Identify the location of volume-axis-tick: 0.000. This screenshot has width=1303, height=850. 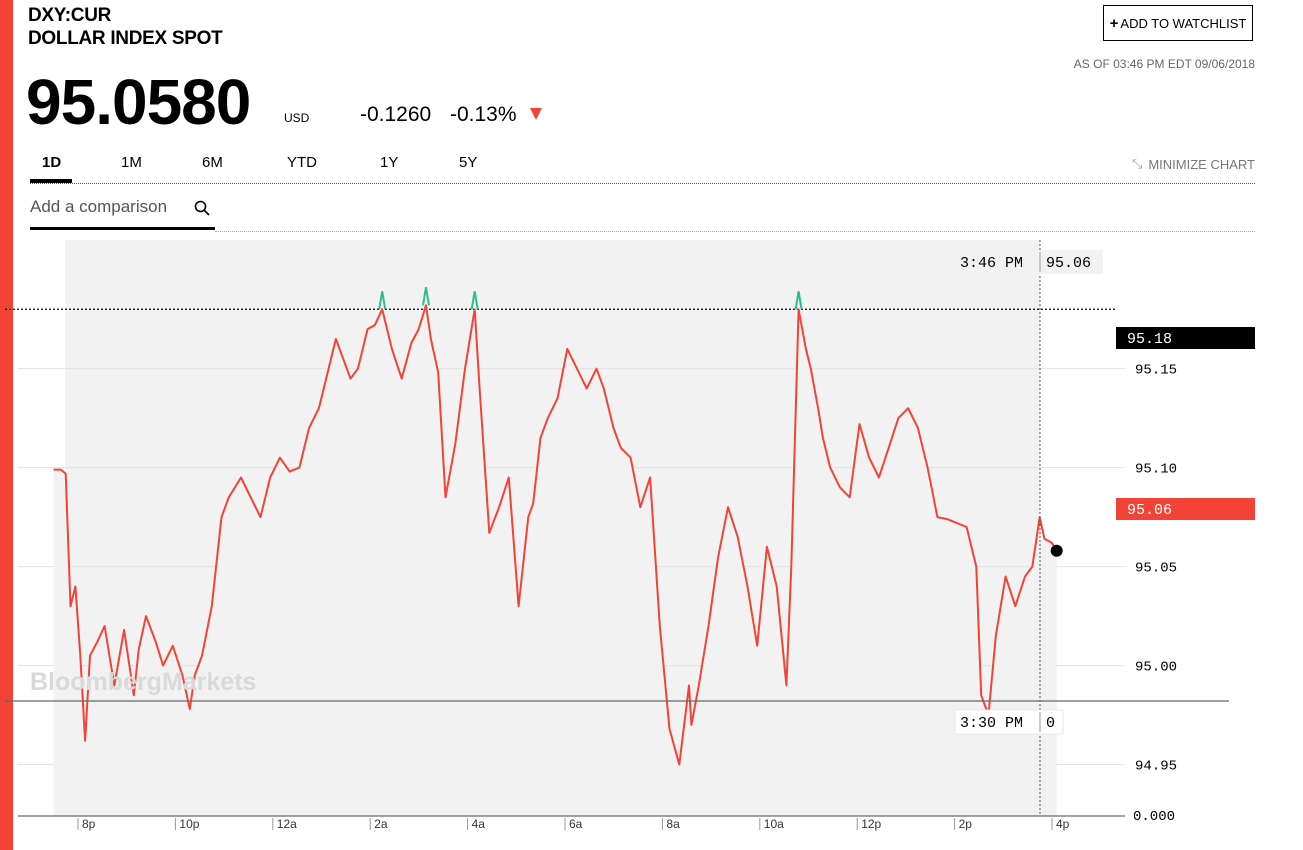
(1154, 817).